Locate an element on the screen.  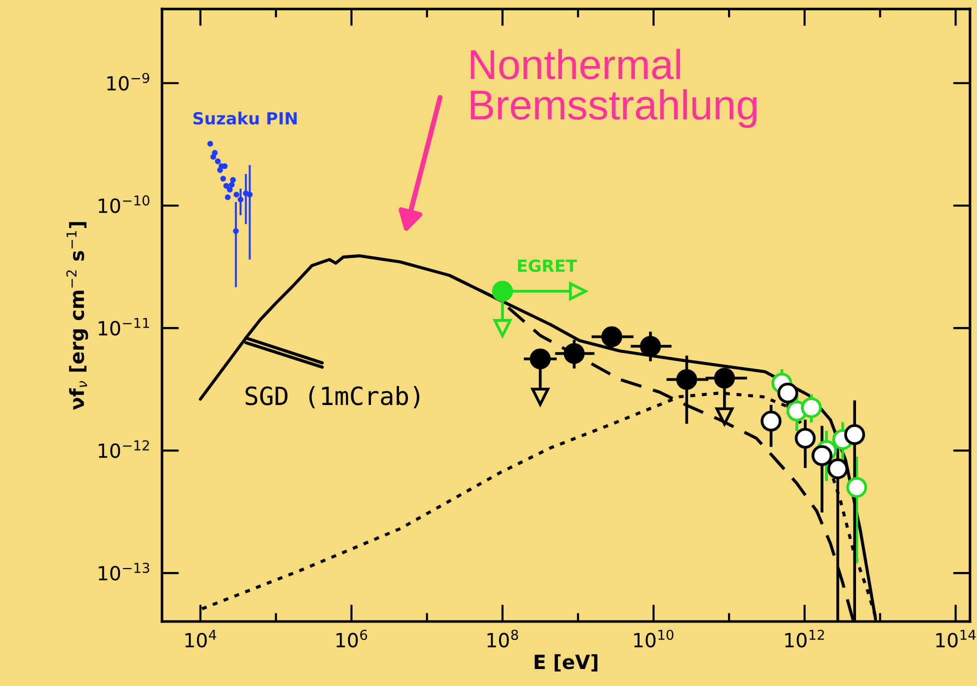
annotation: Nonthermal Bremsstrahlung is located at coordinates (613, 88).